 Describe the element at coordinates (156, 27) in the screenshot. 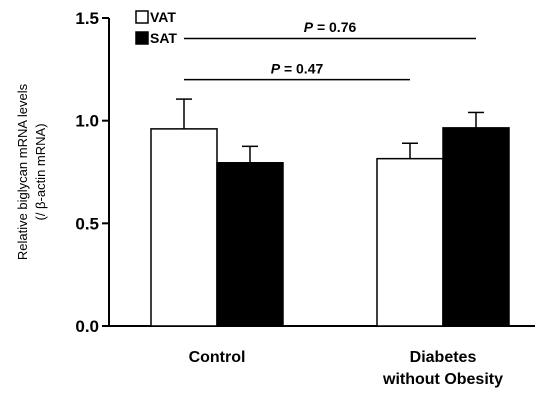

I see `legend: VAT SAT` at that location.